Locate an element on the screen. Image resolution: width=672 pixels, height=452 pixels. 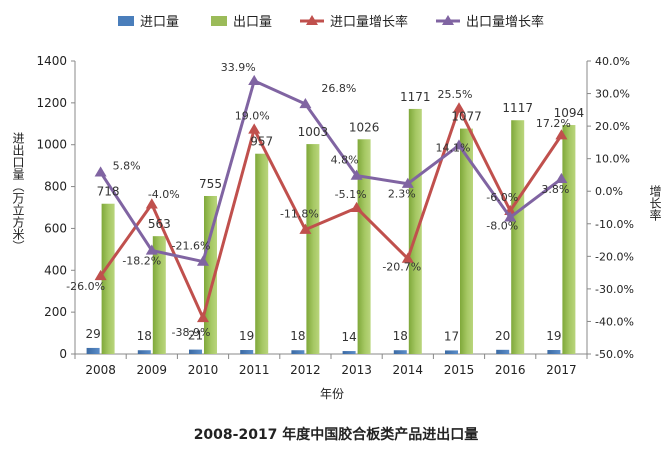
export-bar-label: 1003 is located at coordinates (313, 132).